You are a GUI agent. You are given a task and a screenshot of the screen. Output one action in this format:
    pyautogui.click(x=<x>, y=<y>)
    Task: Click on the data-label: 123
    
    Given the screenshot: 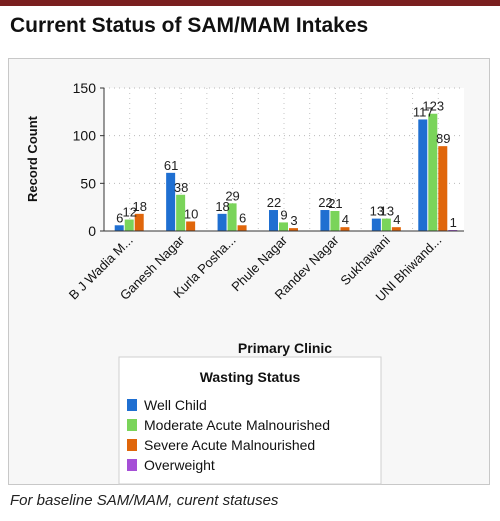 What is the action you would take?
    pyautogui.click(x=433, y=106)
    